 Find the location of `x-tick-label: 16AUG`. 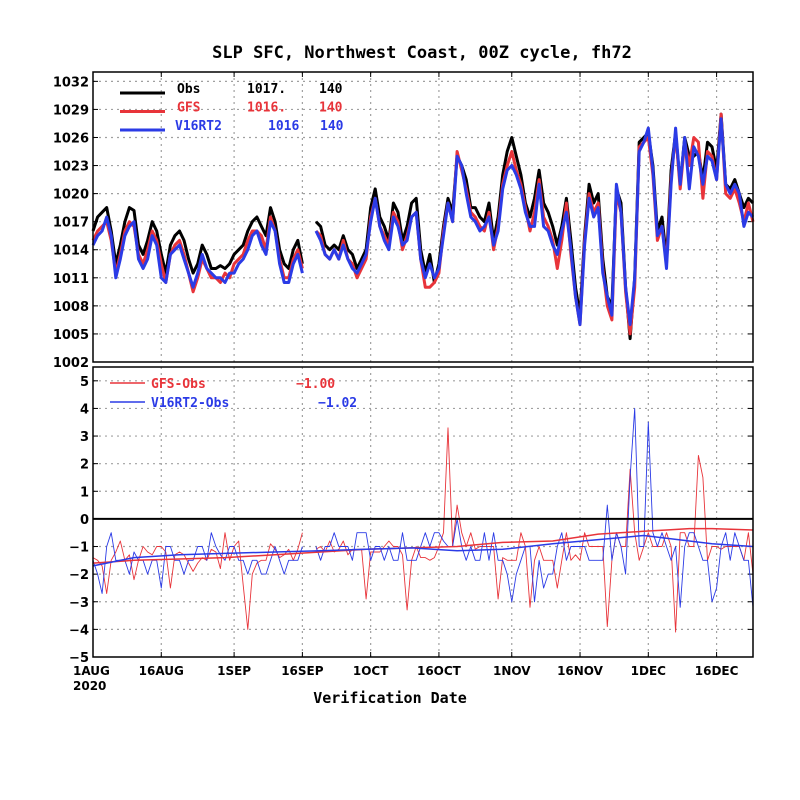

x-tick-label: 16AUG is located at coordinates (161, 671).